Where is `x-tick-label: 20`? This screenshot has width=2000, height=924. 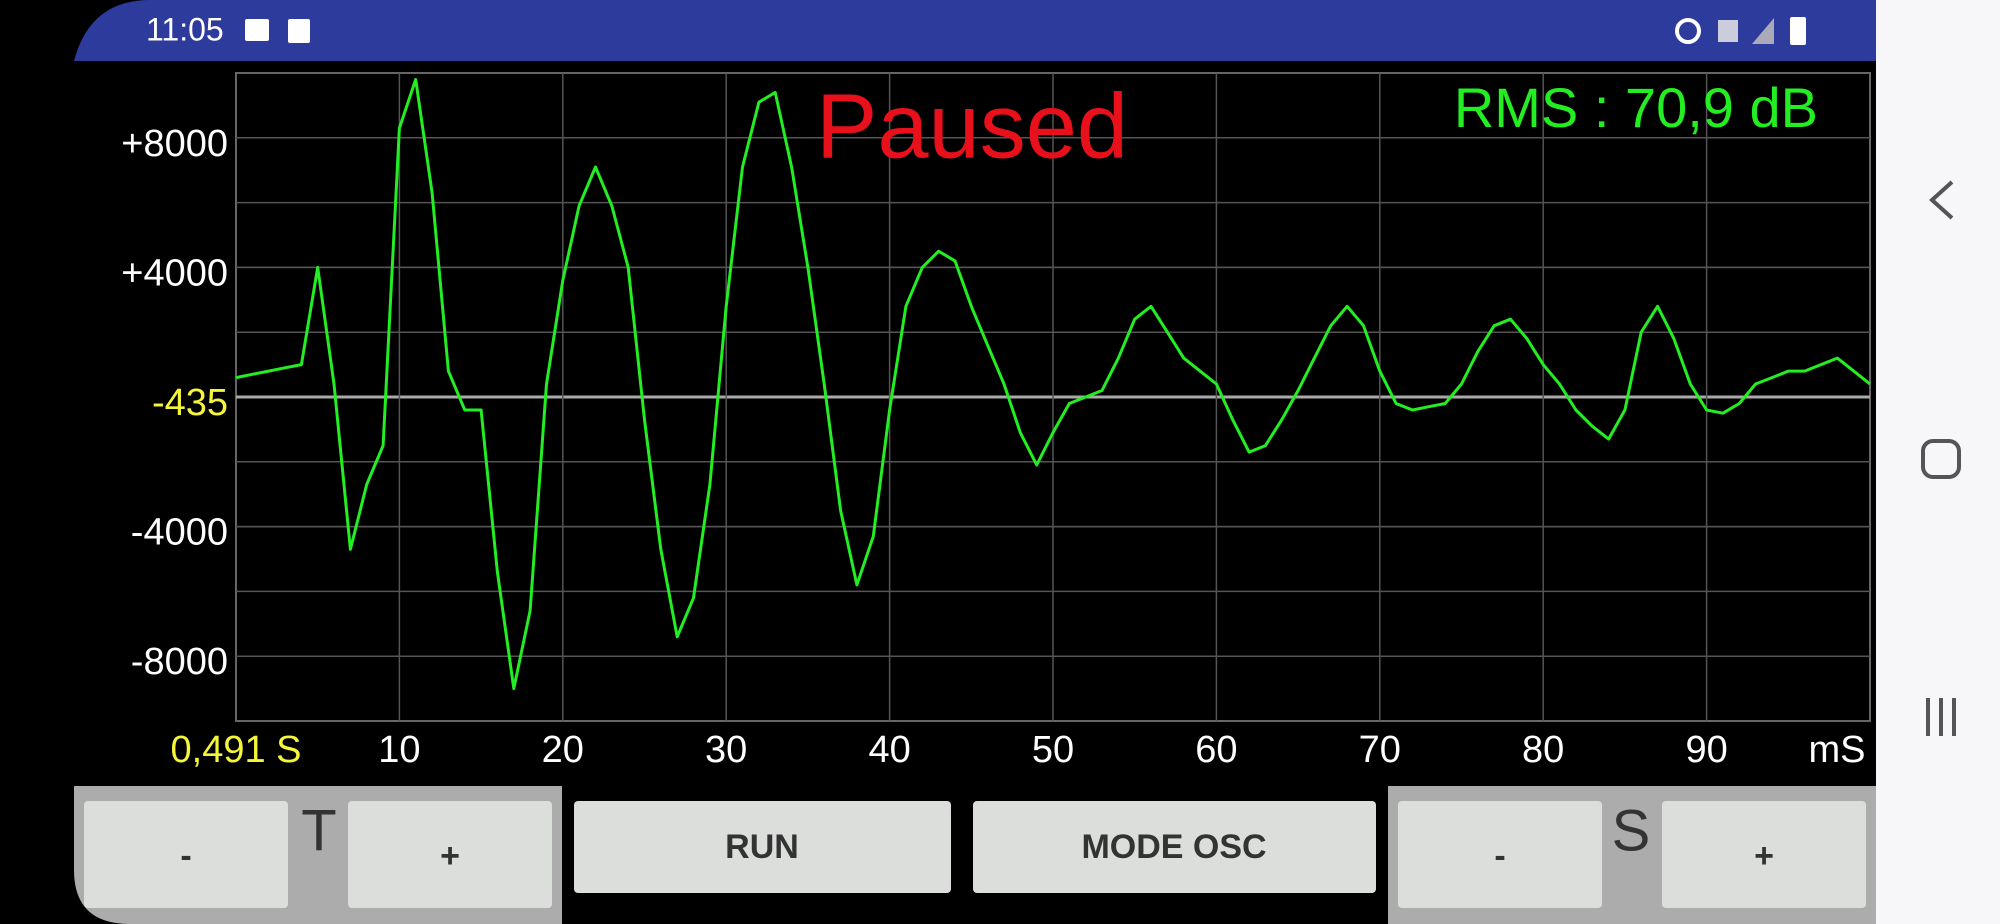
x-tick-label: 20 is located at coordinates (563, 750).